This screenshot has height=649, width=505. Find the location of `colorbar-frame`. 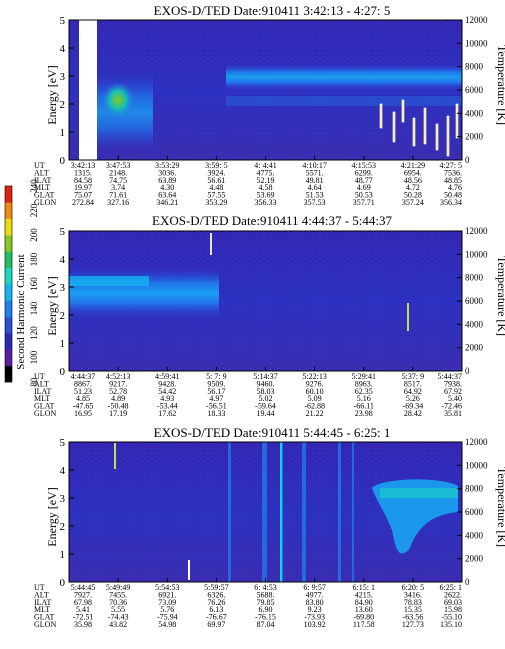

colorbar-frame is located at coordinates (8, 284).